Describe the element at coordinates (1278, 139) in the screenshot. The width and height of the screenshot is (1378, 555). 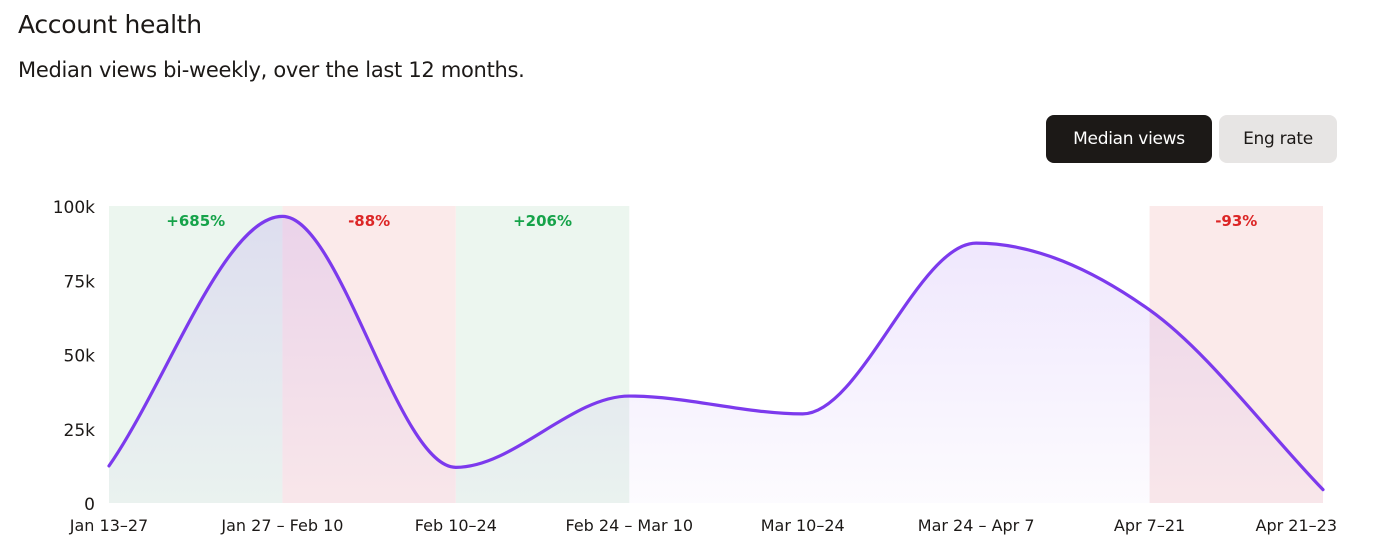
I see `eng-rate-toggle: Eng rate` at that location.